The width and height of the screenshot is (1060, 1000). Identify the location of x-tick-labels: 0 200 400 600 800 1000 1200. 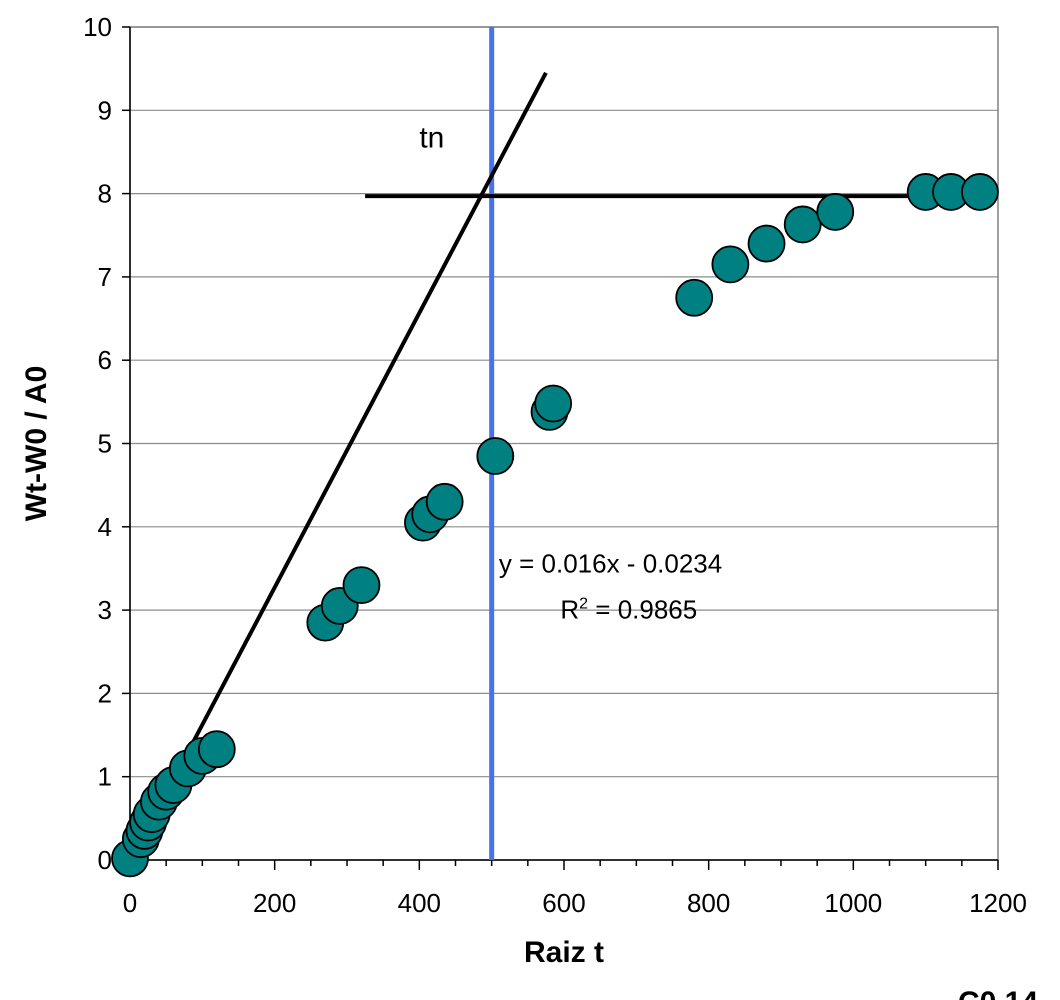
(575, 903).